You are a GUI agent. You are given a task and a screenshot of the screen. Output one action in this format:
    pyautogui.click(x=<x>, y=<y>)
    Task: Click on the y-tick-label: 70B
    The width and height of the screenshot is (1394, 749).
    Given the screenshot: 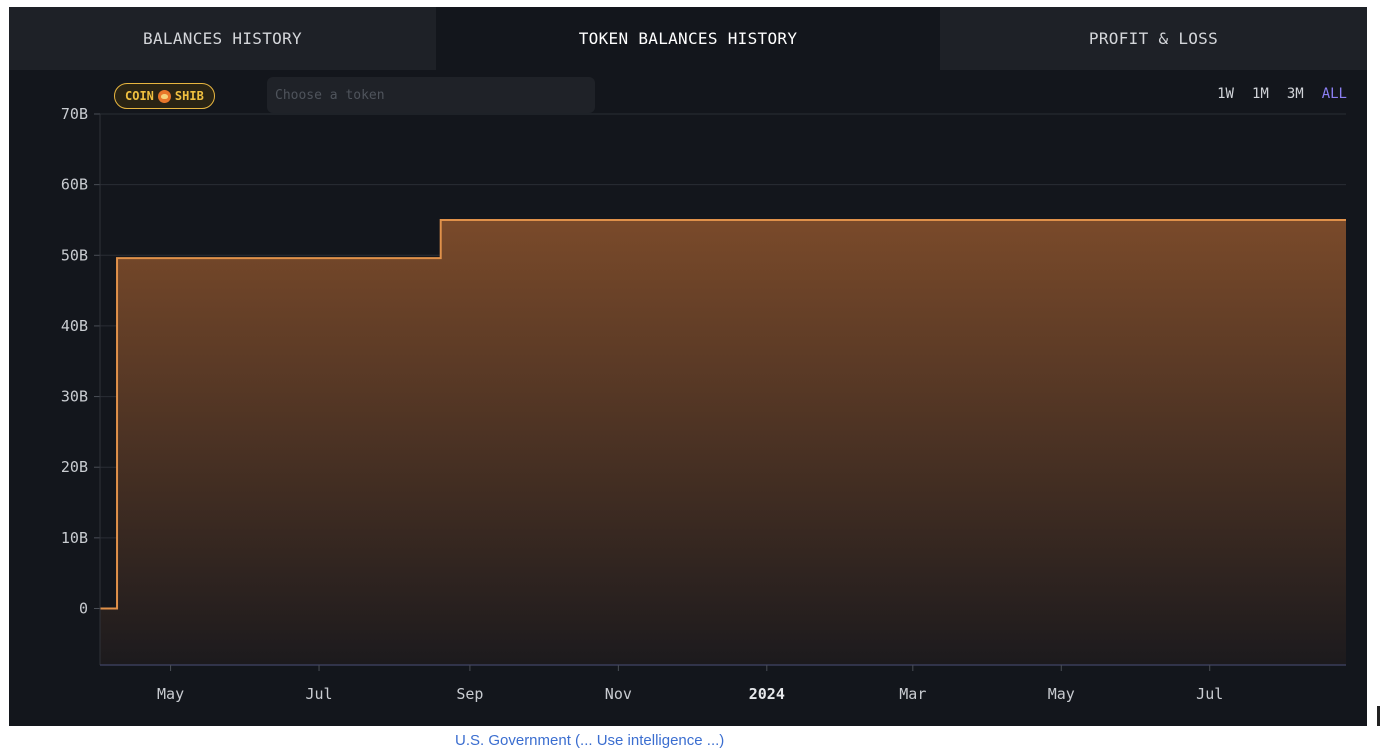 What is the action you would take?
    pyautogui.click(x=74, y=114)
    